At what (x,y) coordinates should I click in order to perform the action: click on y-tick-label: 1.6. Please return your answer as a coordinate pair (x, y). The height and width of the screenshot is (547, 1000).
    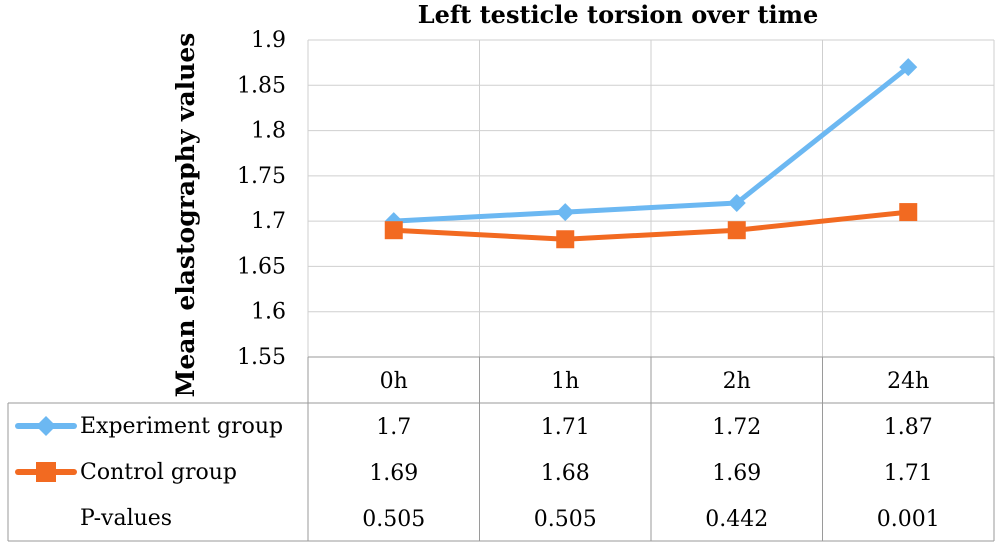
    Looking at the image, I should click on (268, 312).